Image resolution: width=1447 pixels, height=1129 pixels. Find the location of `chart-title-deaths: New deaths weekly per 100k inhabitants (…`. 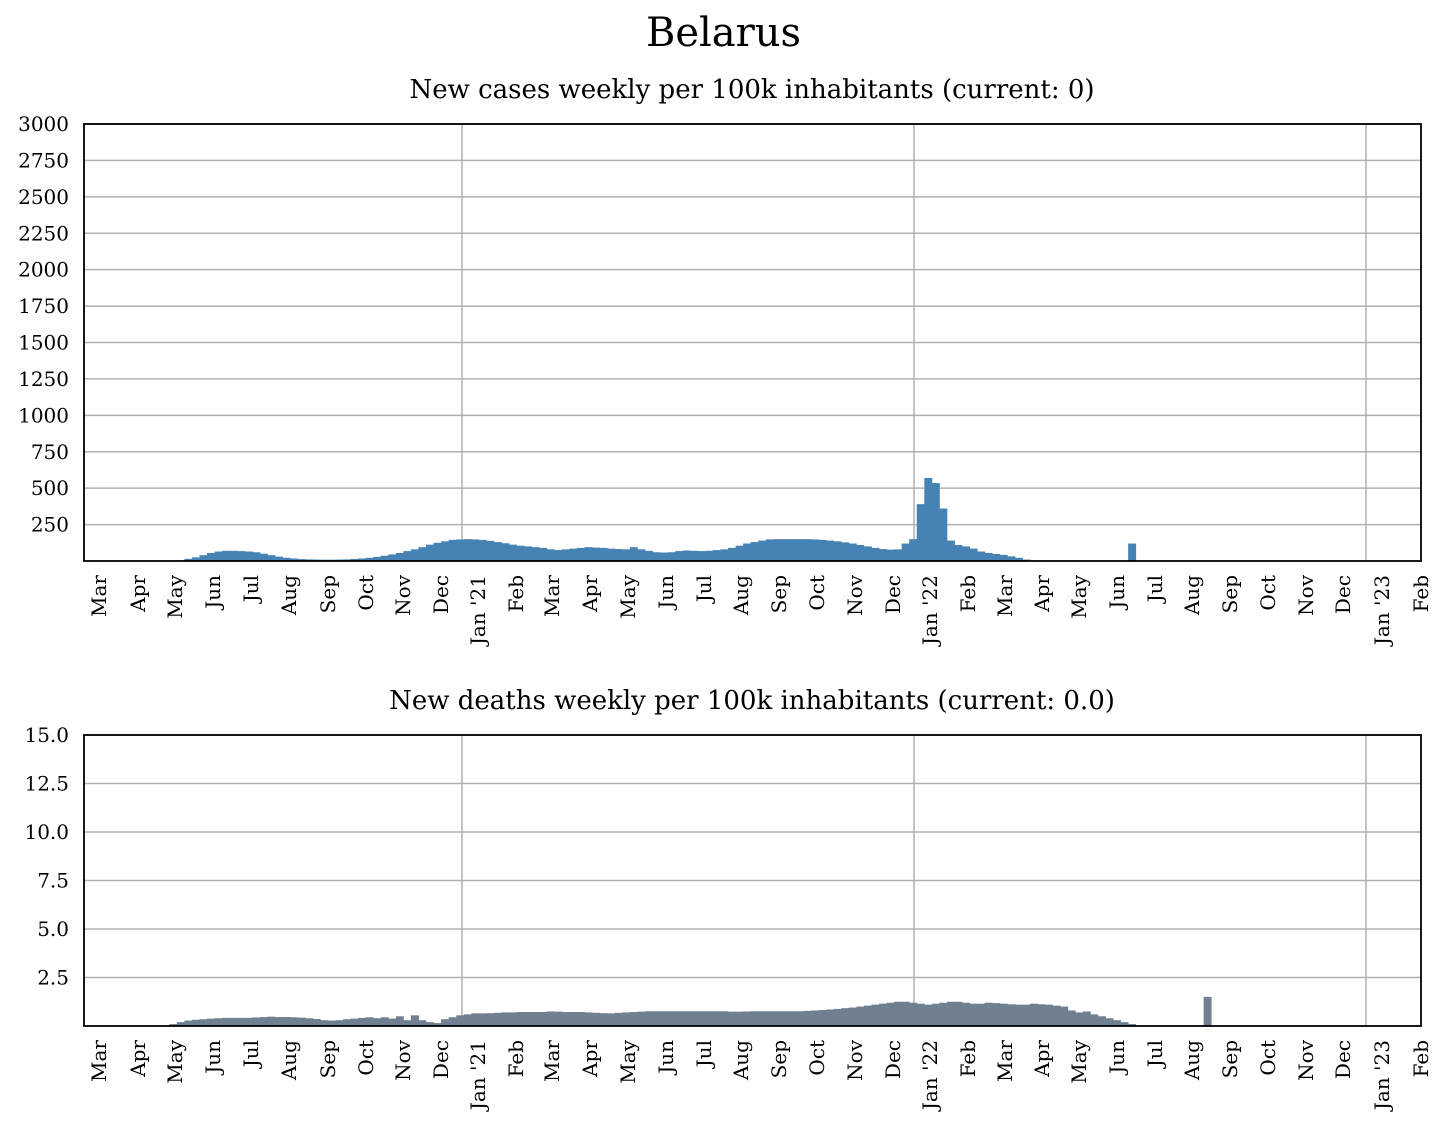

chart-title-deaths: New deaths weekly per 100k inhabitants (… is located at coordinates (752, 701).